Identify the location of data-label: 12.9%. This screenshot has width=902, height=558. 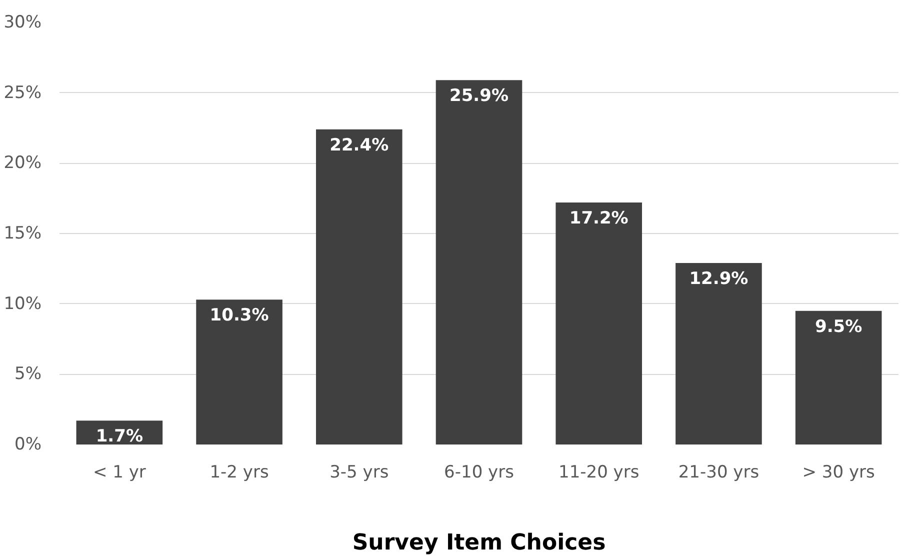
(718, 279).